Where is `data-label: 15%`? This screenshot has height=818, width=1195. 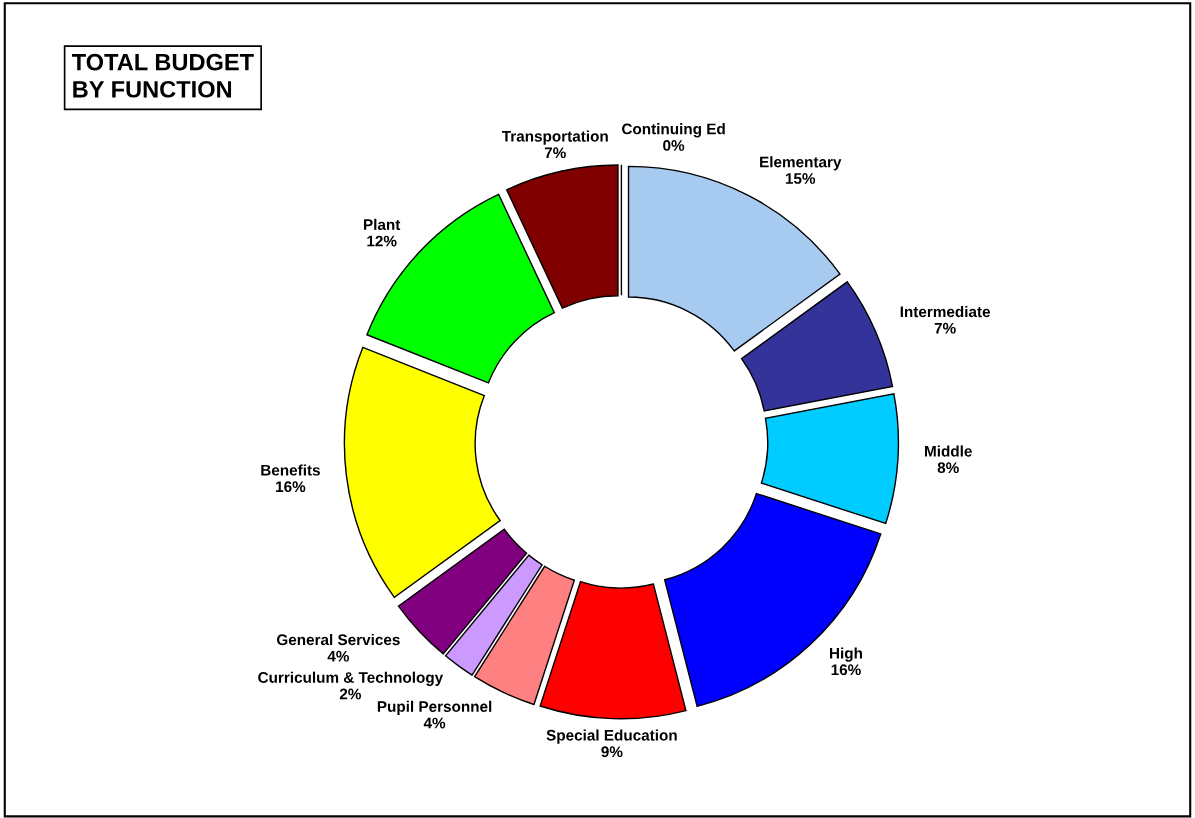 data-label: 15% is located at coordinates (800, 178).